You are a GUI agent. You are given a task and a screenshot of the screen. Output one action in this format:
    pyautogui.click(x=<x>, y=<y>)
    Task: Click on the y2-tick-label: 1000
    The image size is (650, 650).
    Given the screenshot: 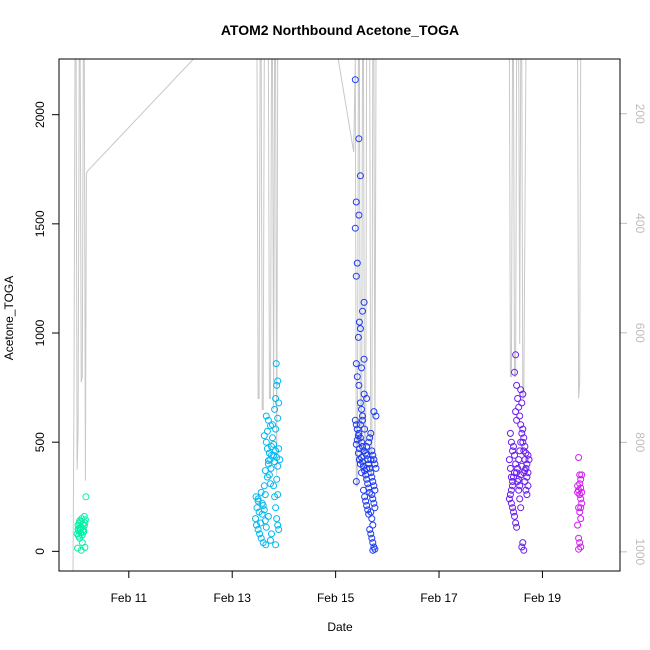 What is the action you would take?
    pyautogui.click(x=640, y=551)
    